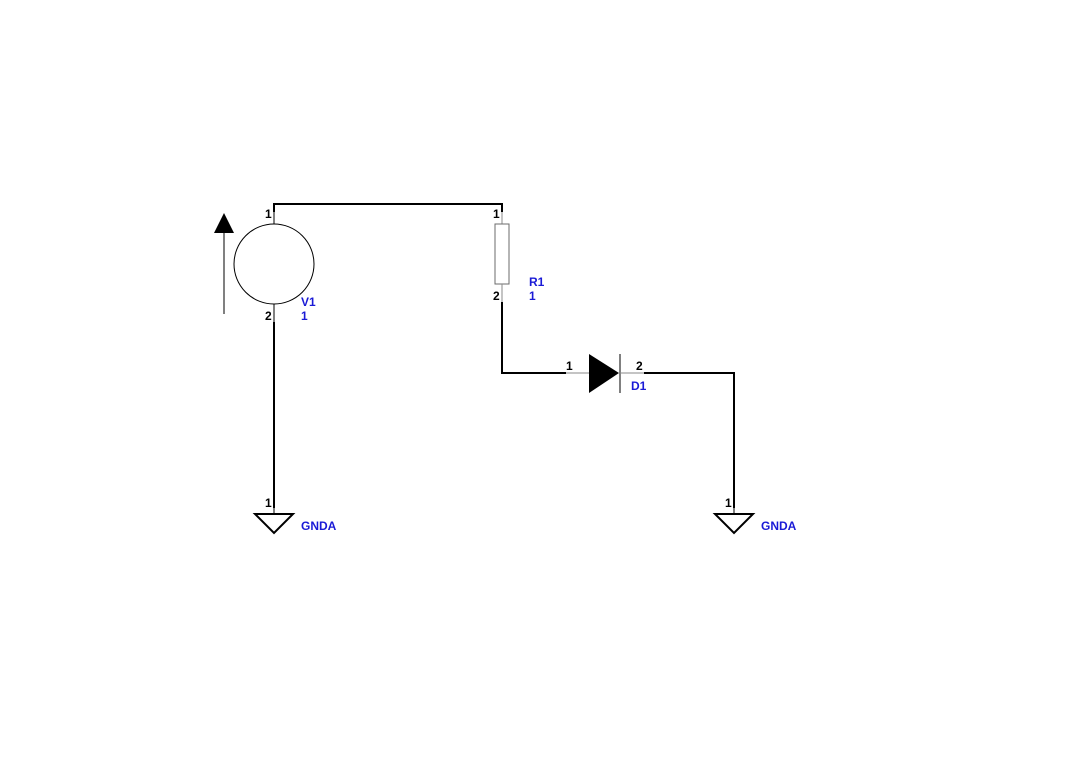 This screenshot has width=1081, height=758. Describe the element at coordinates (689, 440) in the screenshot. I see `wire-d1-to-gnd` at that location.